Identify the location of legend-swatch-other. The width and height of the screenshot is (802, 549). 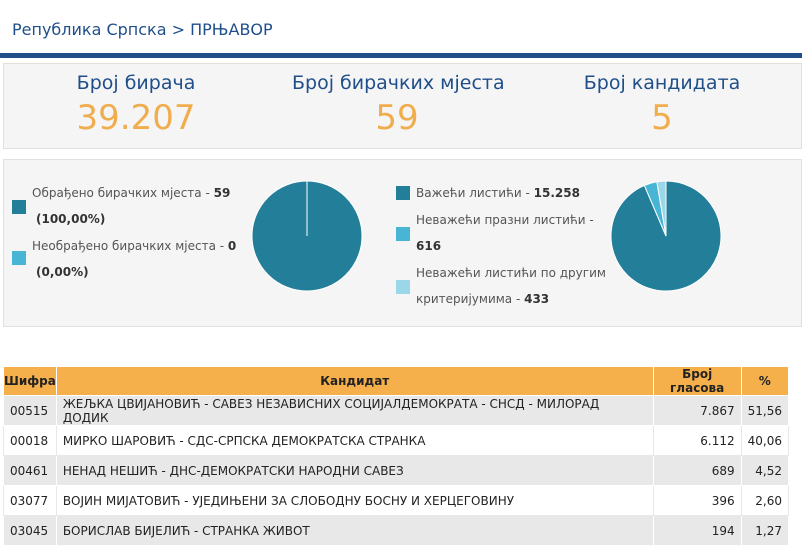
(403, 287).